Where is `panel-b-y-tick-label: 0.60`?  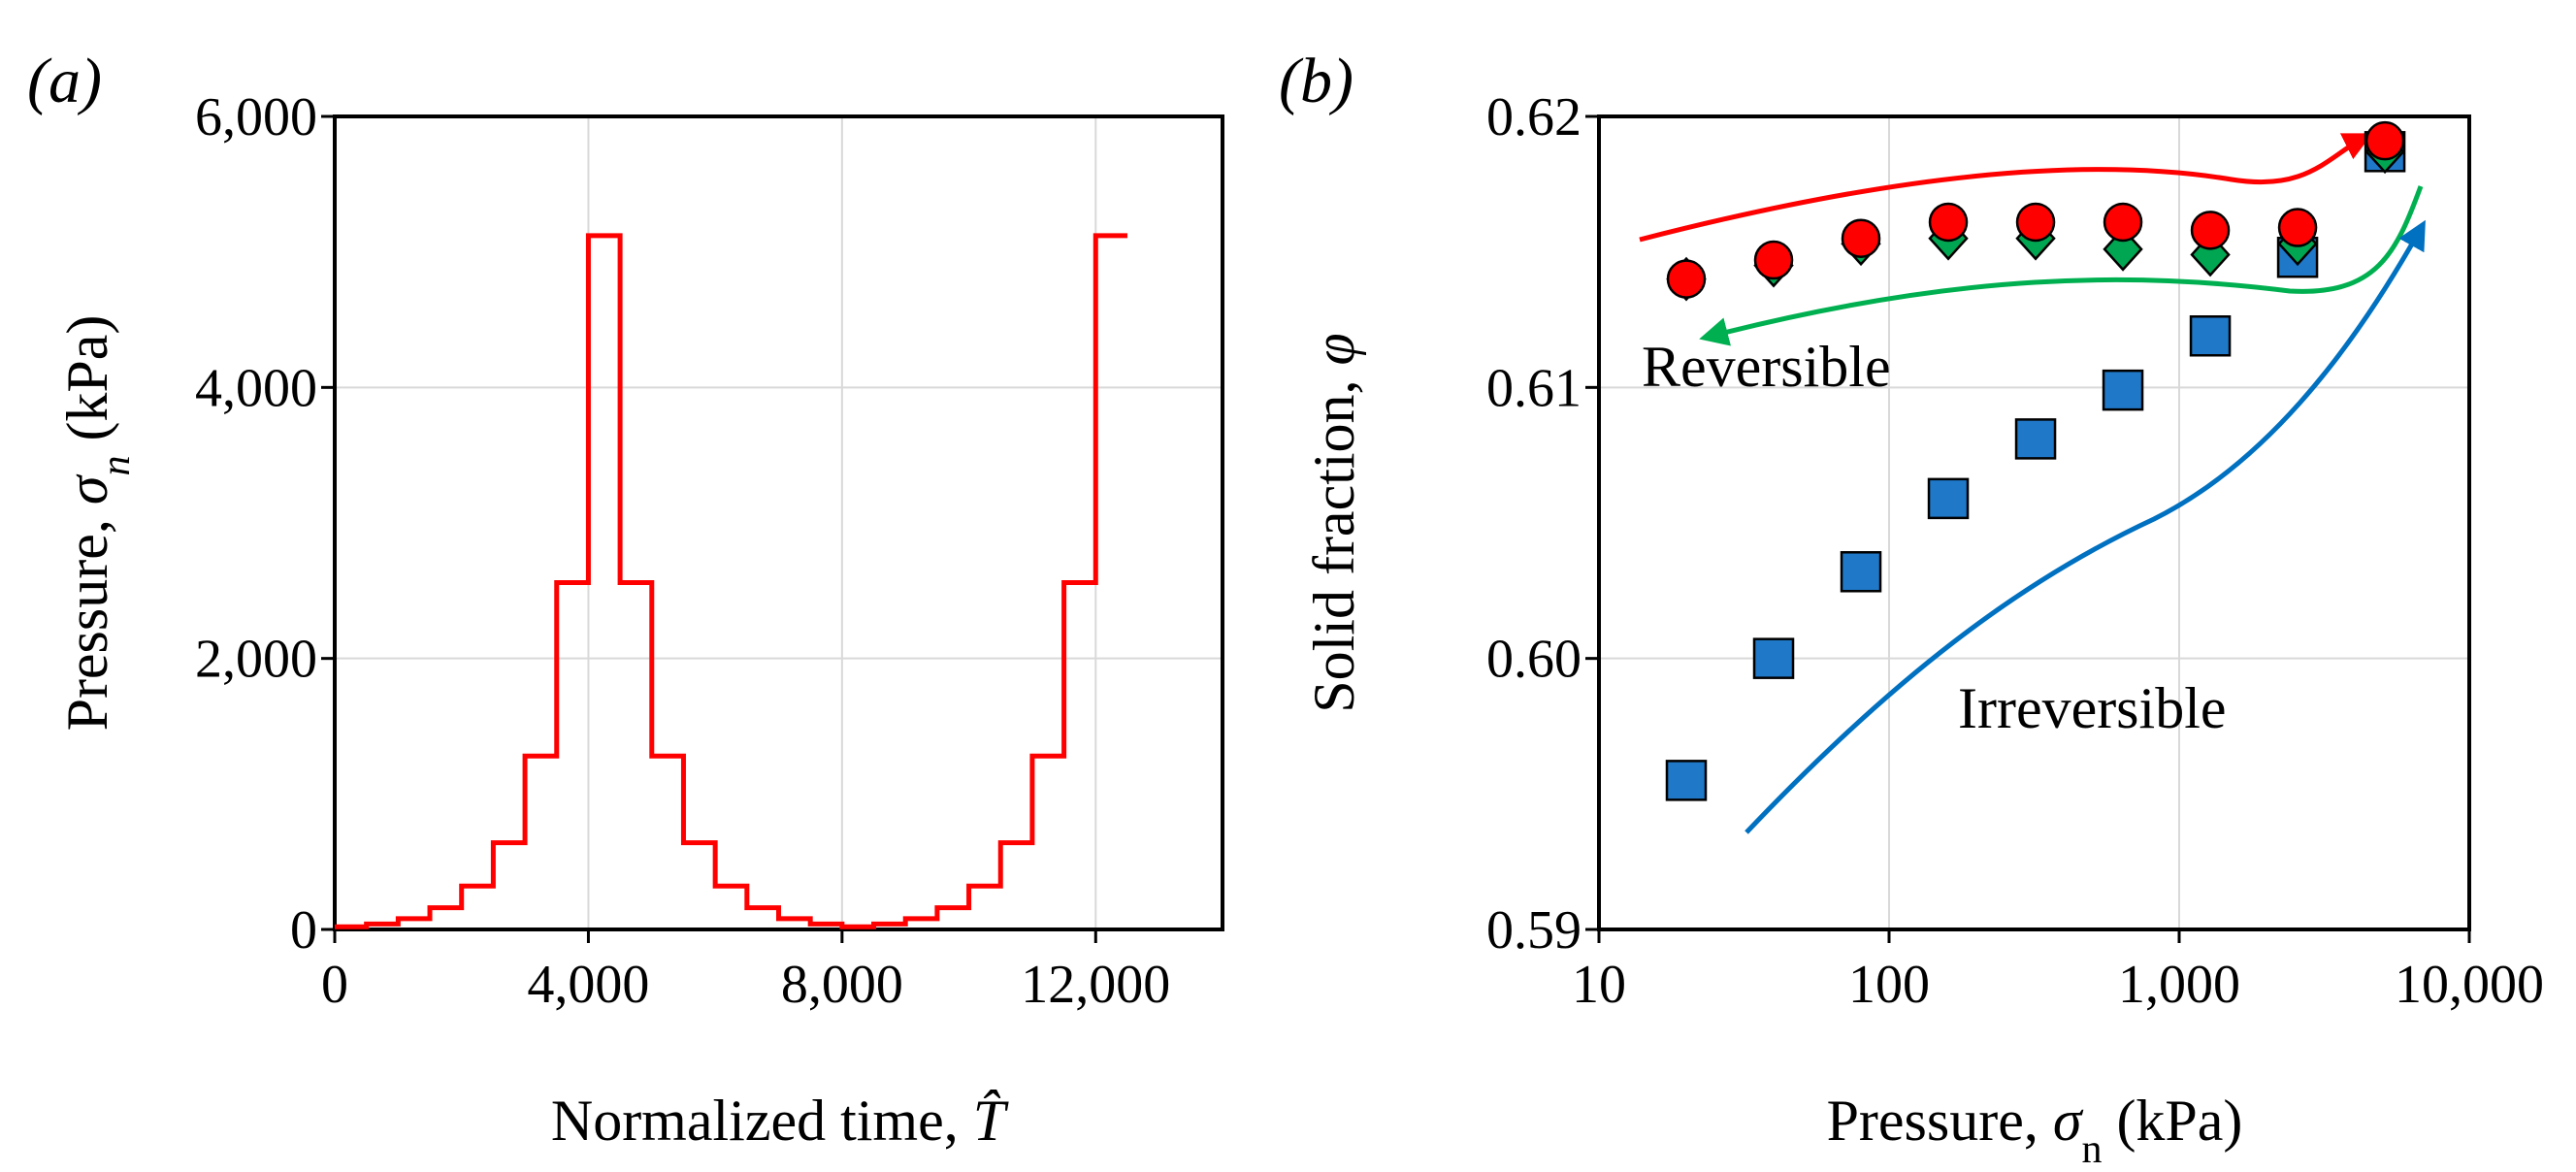 panel-b-y-tick-label: 0.60 is located at coordinates (1533, 660).